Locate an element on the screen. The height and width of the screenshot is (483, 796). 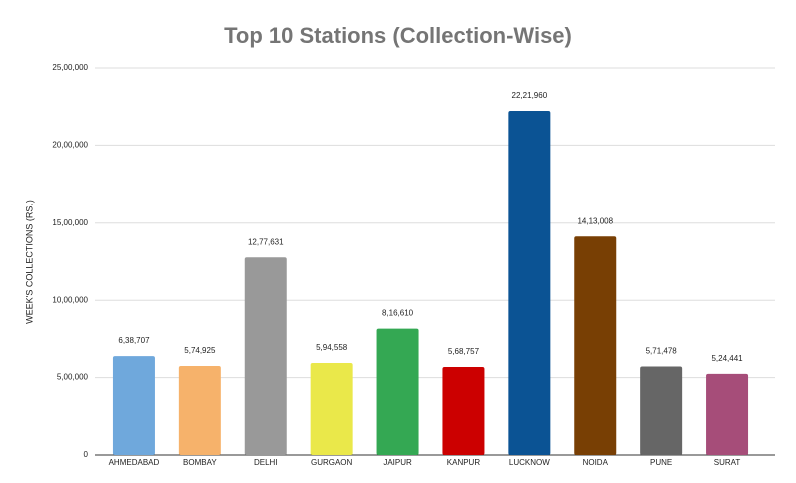
chart-title: Top 10 Stations (Collection-Wise) is located at coordinates (398, 35).